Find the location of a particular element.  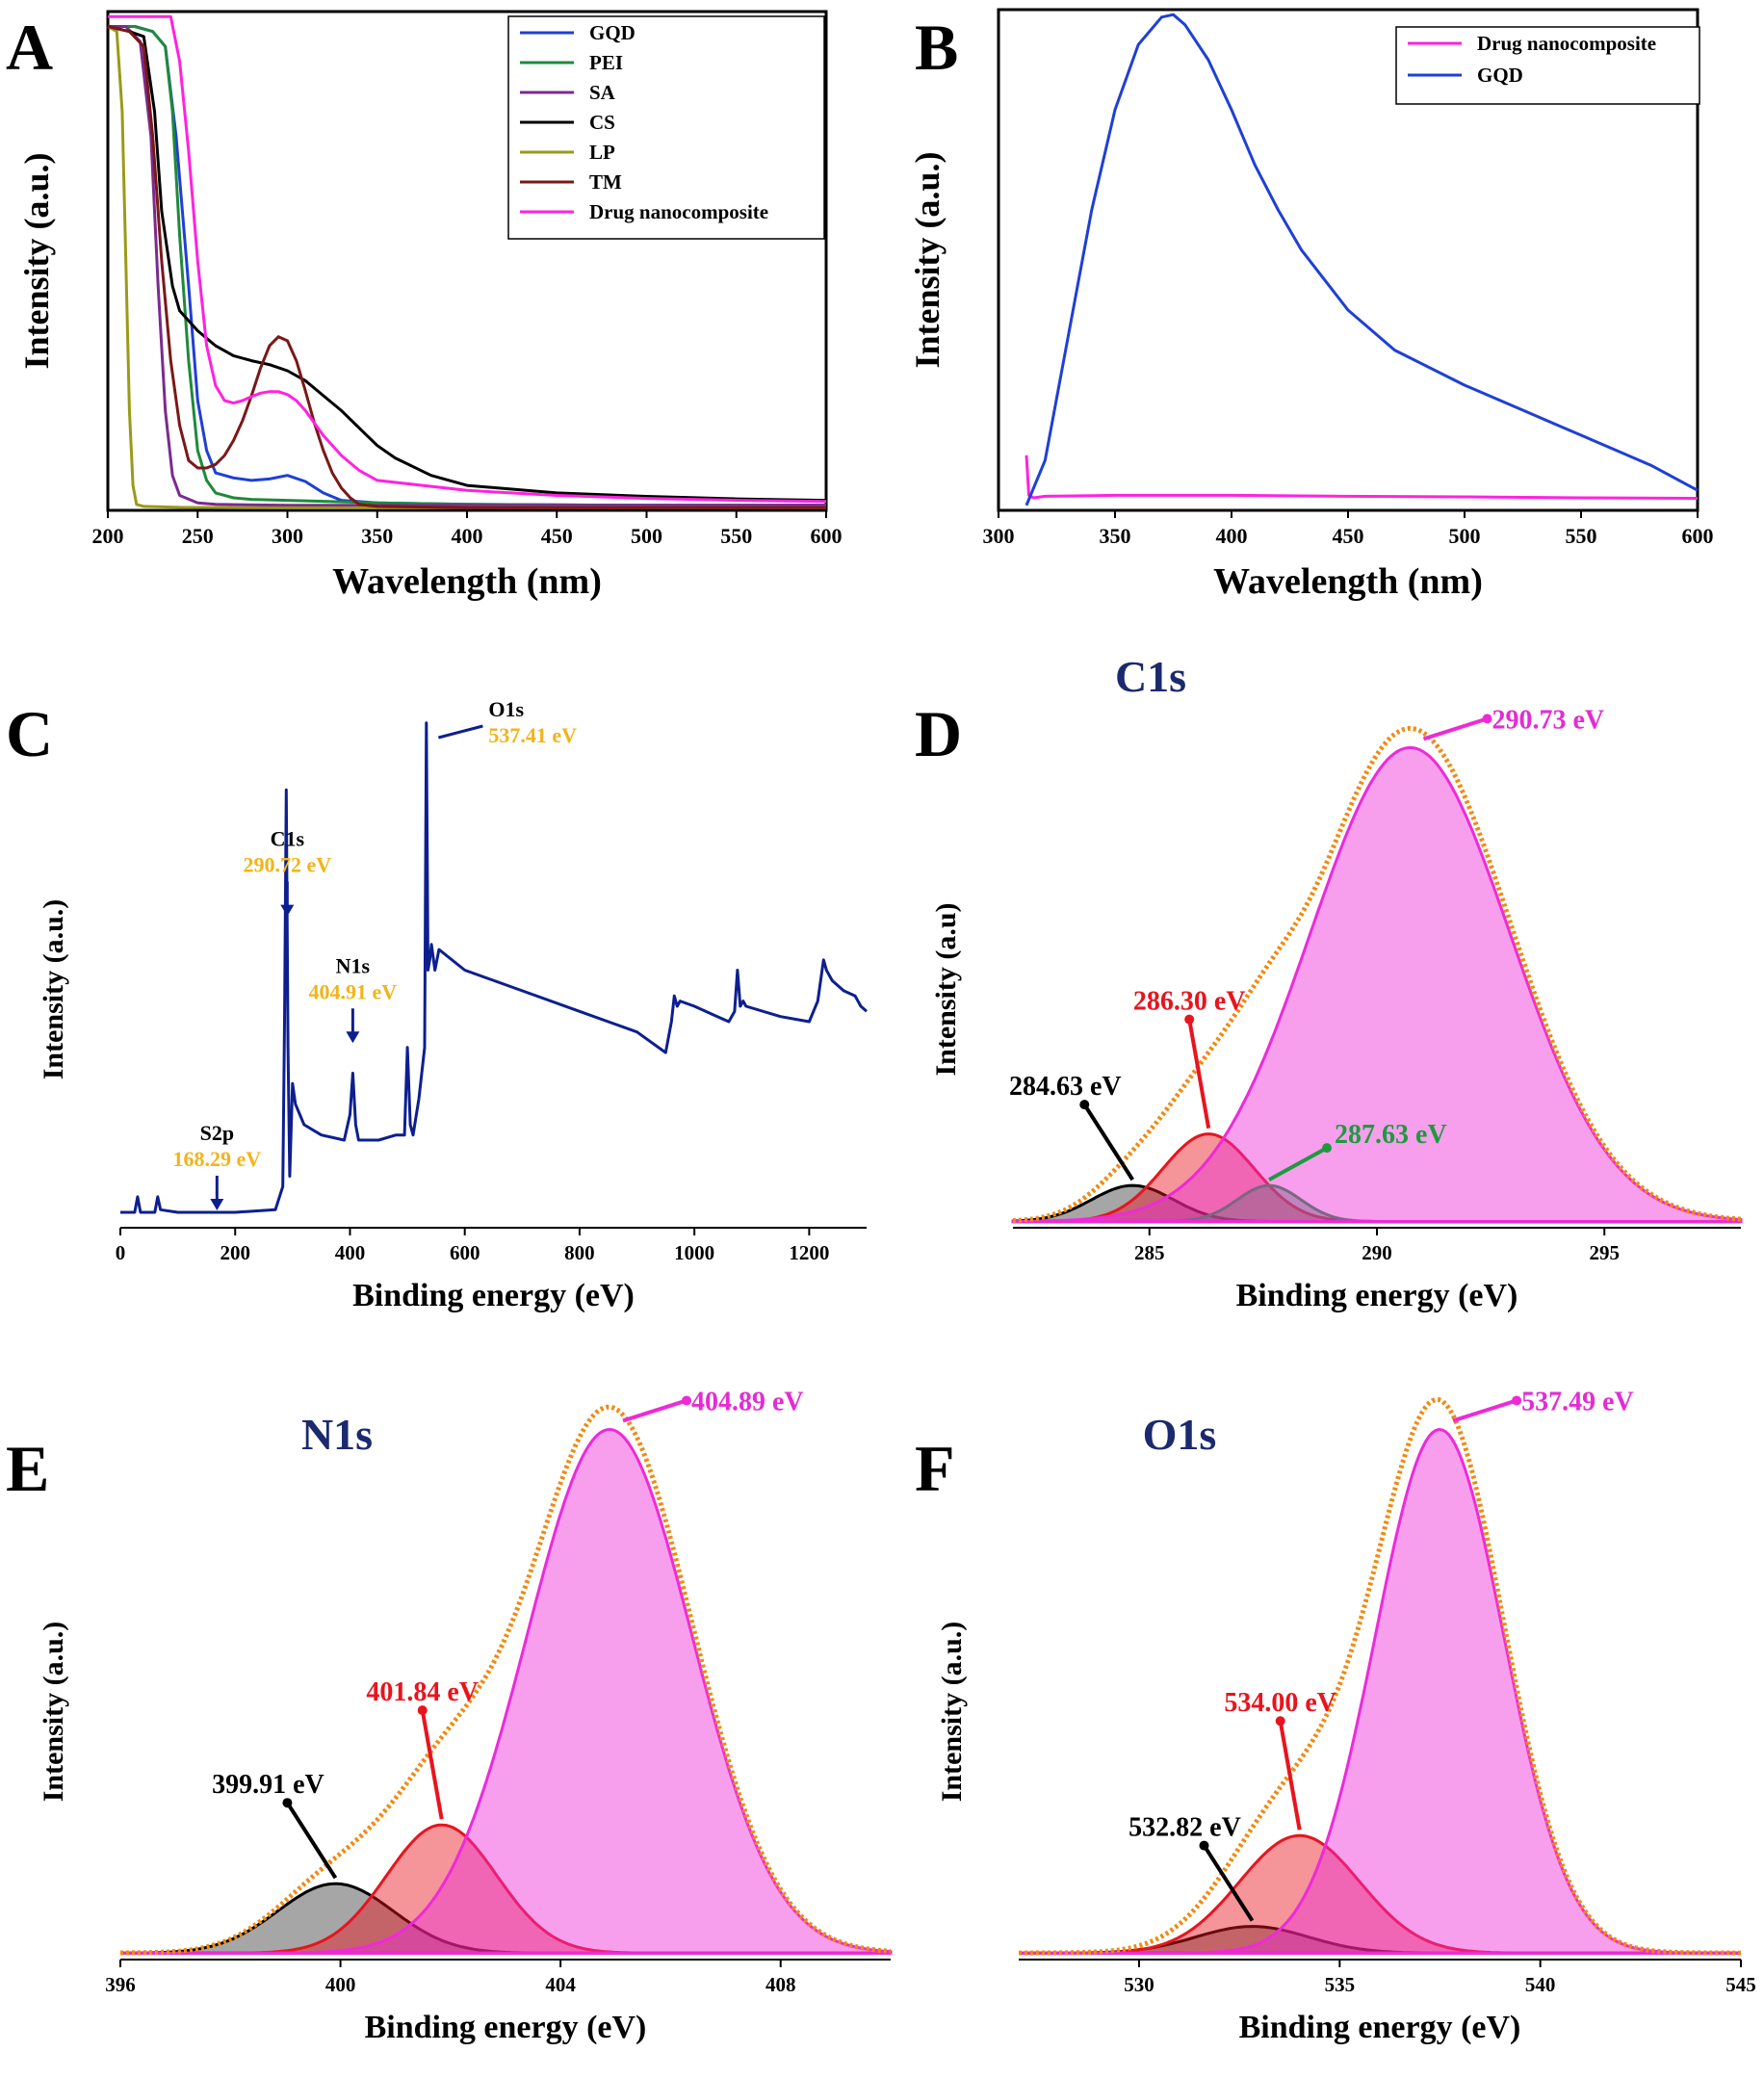

legend-entry: LP is located at coordinates (602, 153).